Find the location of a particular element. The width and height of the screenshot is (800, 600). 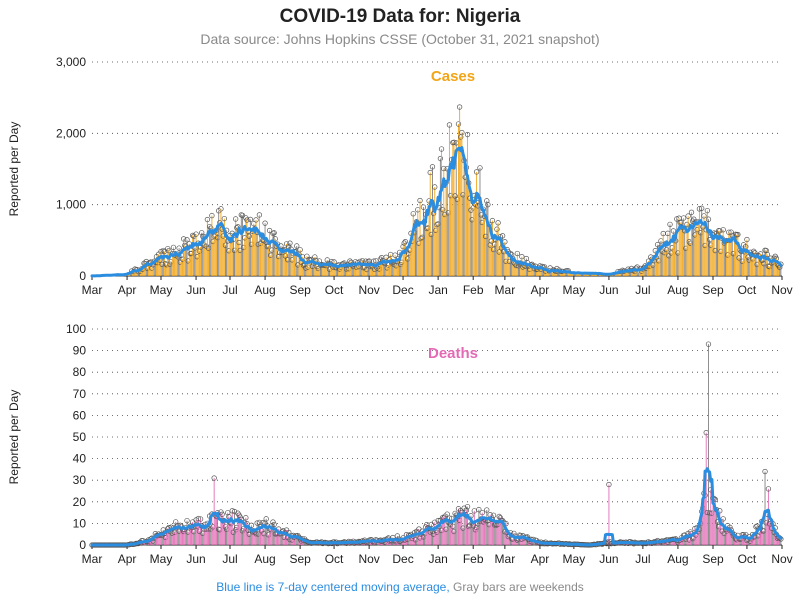

x-tick-label: Jul is located at coordinates (229, 559).